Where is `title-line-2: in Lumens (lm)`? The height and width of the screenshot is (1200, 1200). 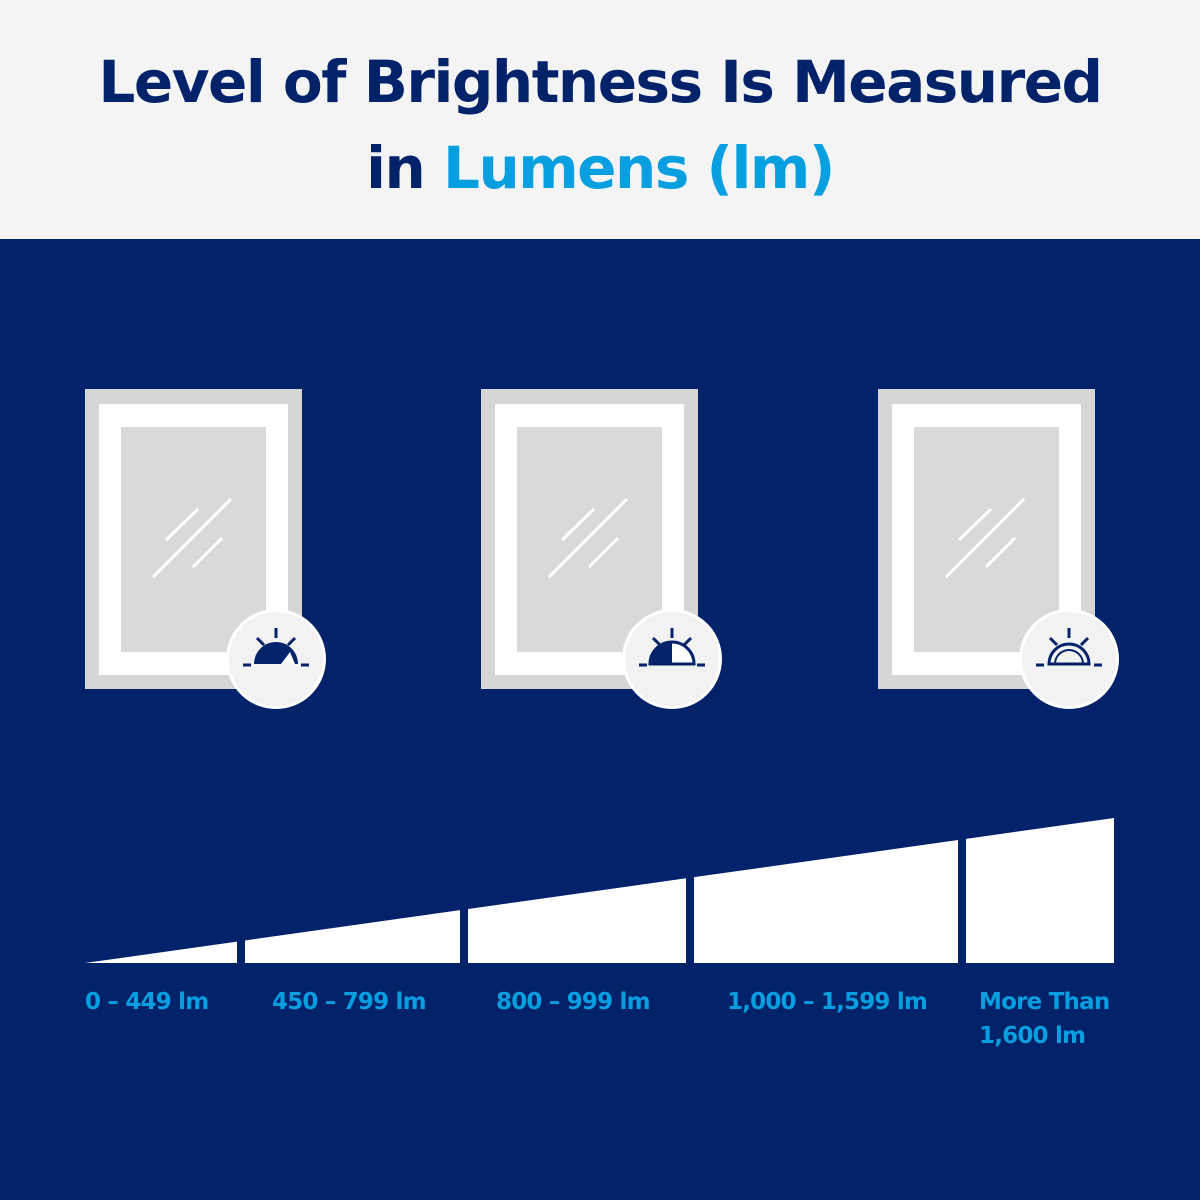 title-line-2: in Lumens (lm) is located at coordinates (600, 168).